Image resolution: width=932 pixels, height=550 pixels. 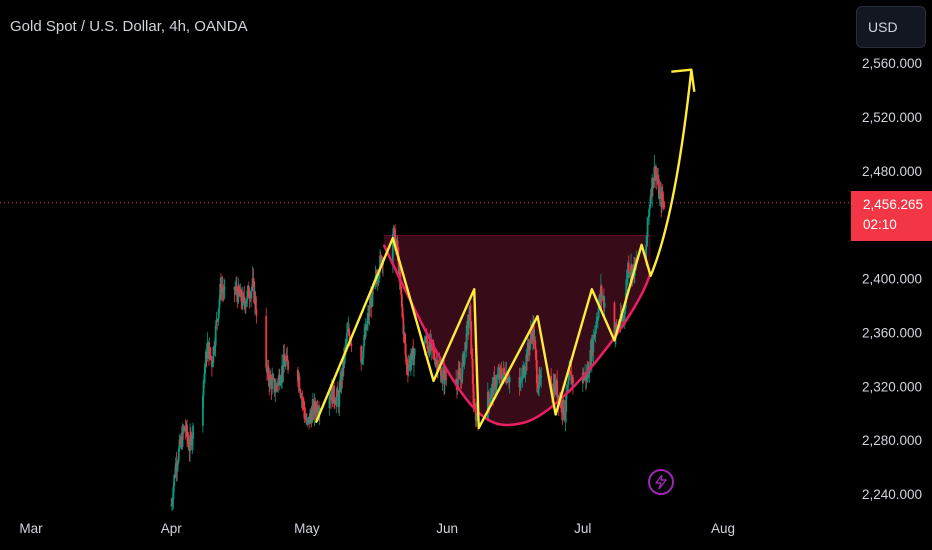 I want to click on y-tick-label: 2,240.000, so click(x=892, y=494).